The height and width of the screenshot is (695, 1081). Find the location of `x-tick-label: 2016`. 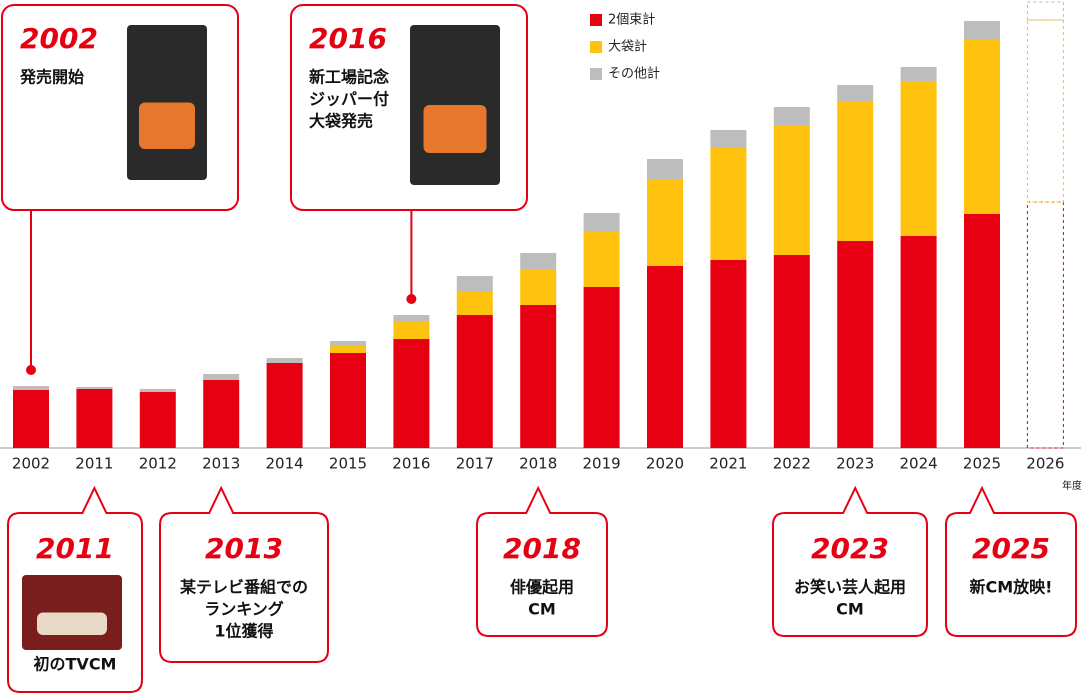

x-tick-label: 2016 is located at coordinates (411, 464).